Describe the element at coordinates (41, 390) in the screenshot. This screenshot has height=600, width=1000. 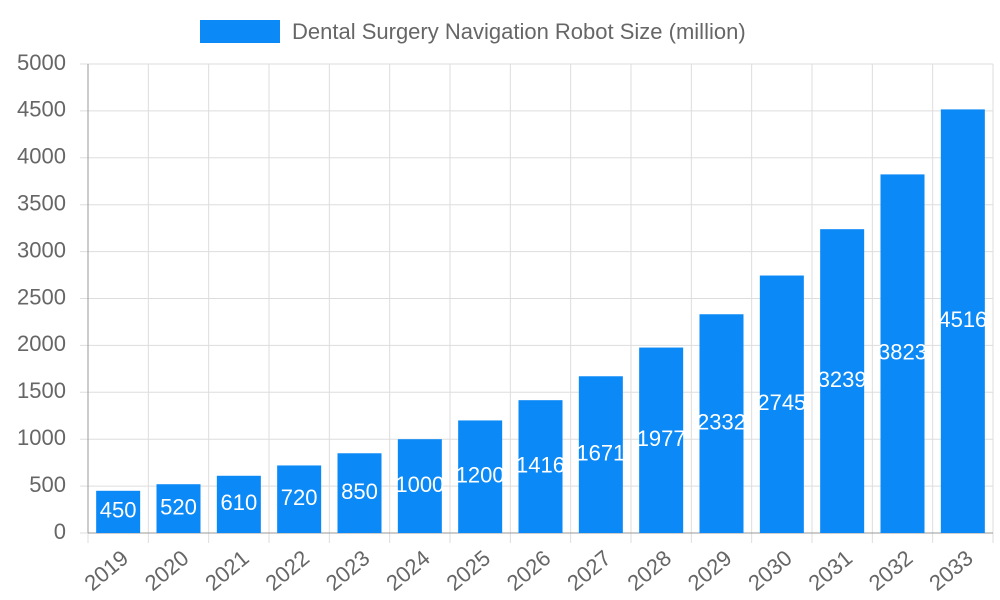
I see `y-tick-label: 1500` at that location.